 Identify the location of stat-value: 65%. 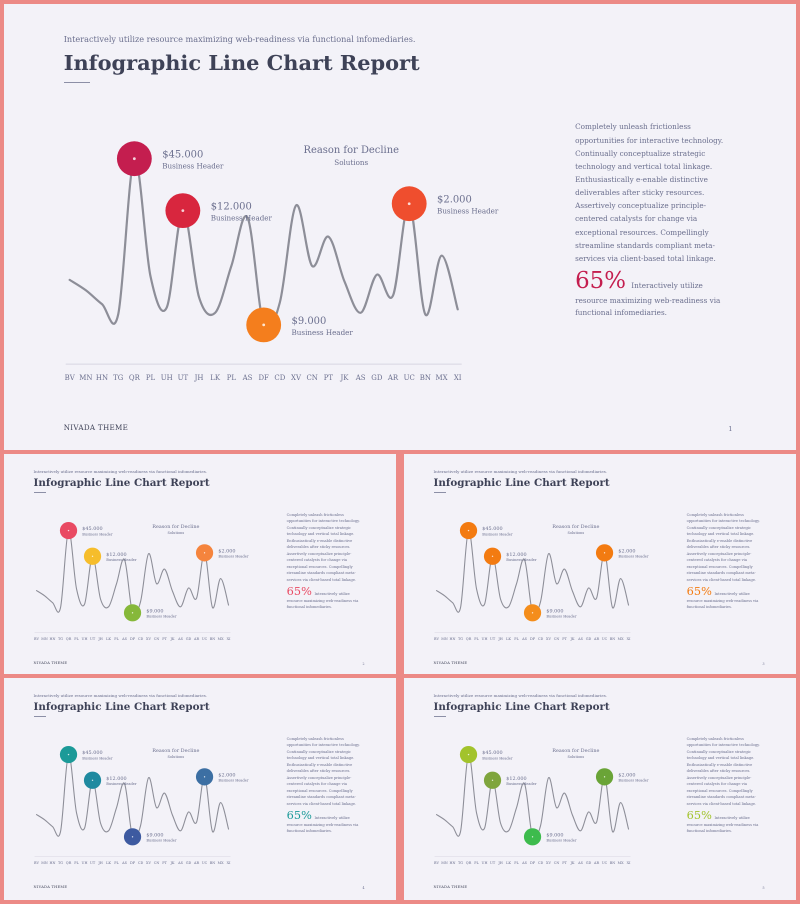
(699, 814).